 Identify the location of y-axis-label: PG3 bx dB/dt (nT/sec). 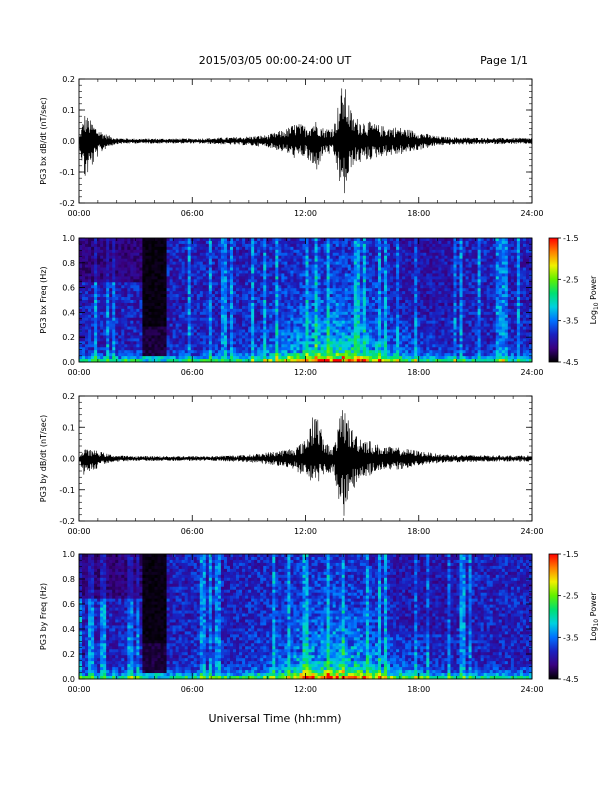
(43, 140).